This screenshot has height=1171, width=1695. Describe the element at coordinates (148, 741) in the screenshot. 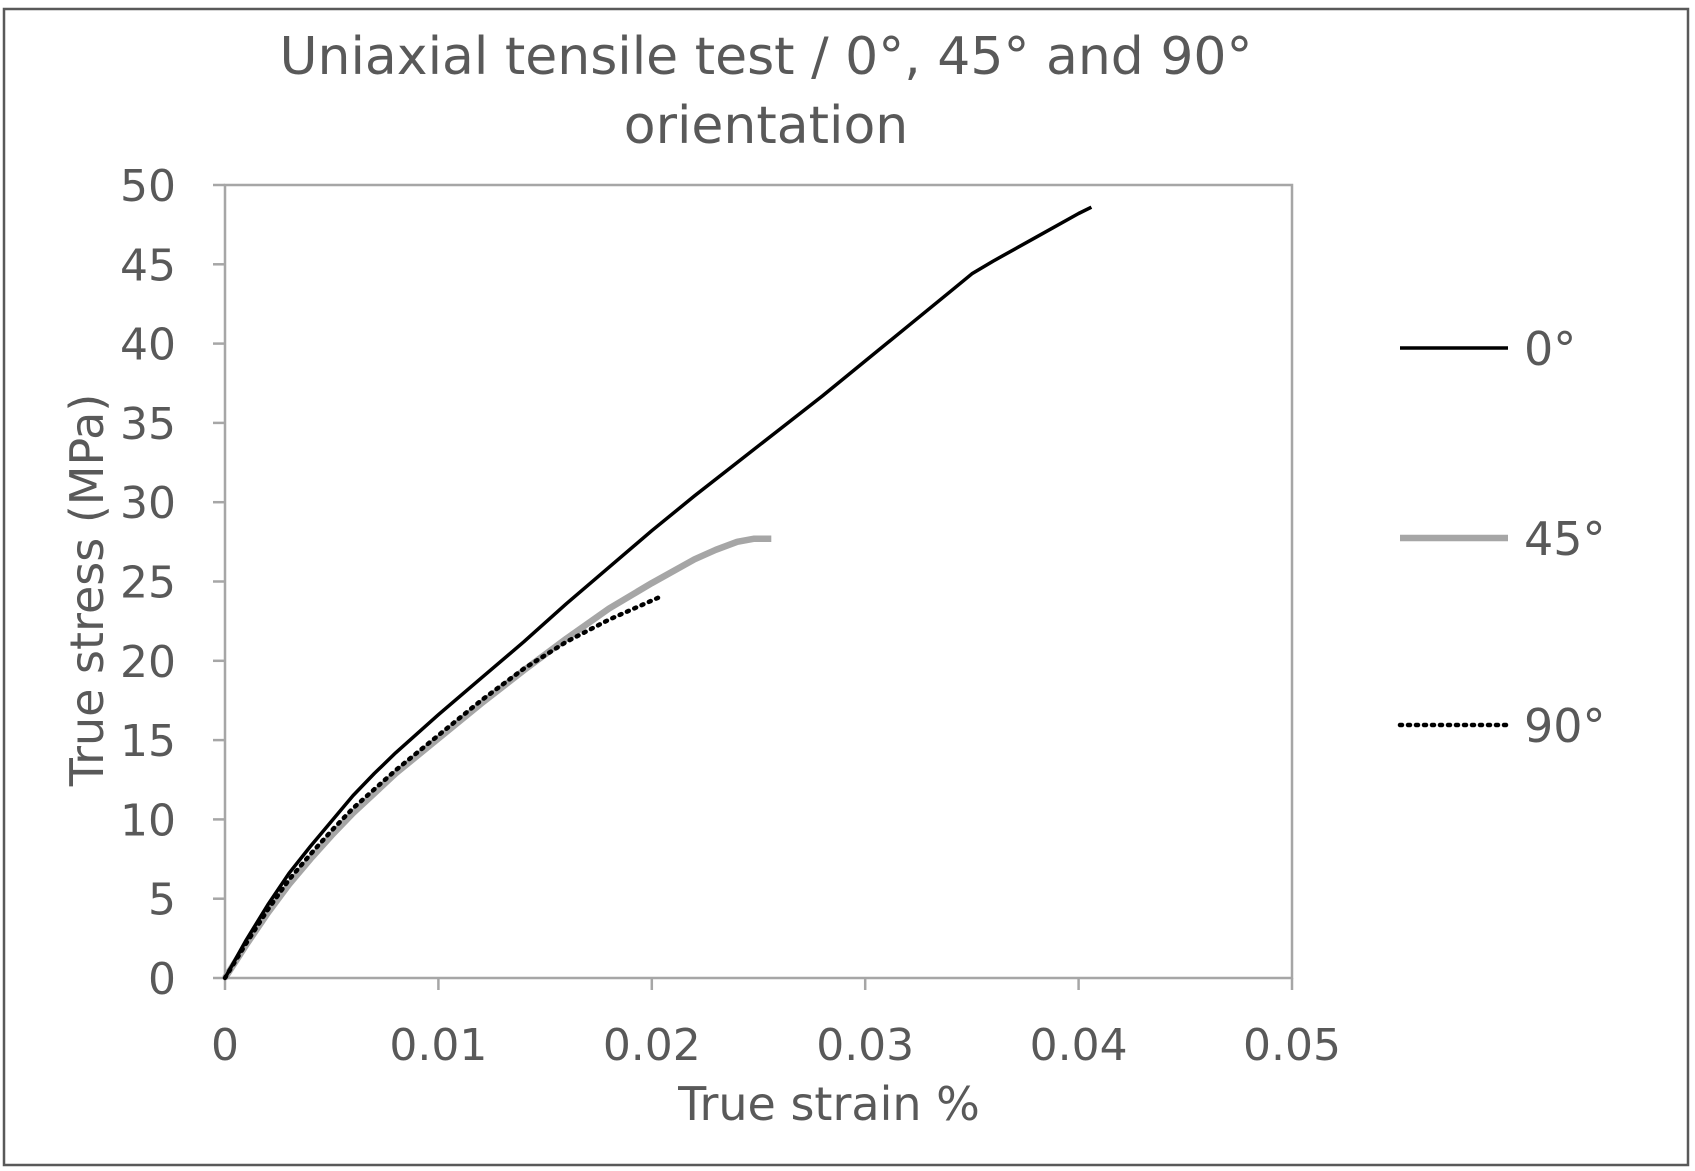

I see `y-tick-label: 15` at that location.